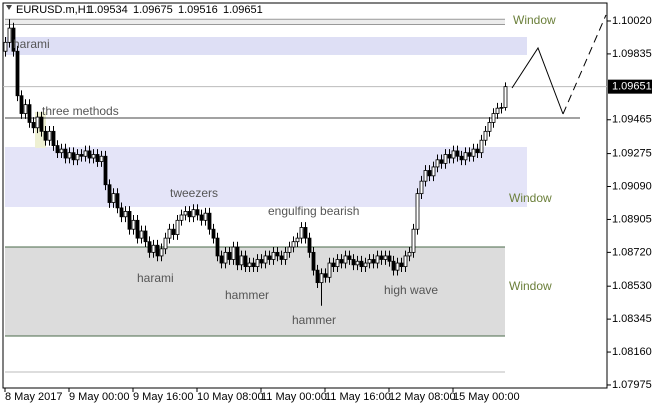 The image size is (652, 409). I want to click on symbol: EURUSD.m,H1, so click(54, 10).